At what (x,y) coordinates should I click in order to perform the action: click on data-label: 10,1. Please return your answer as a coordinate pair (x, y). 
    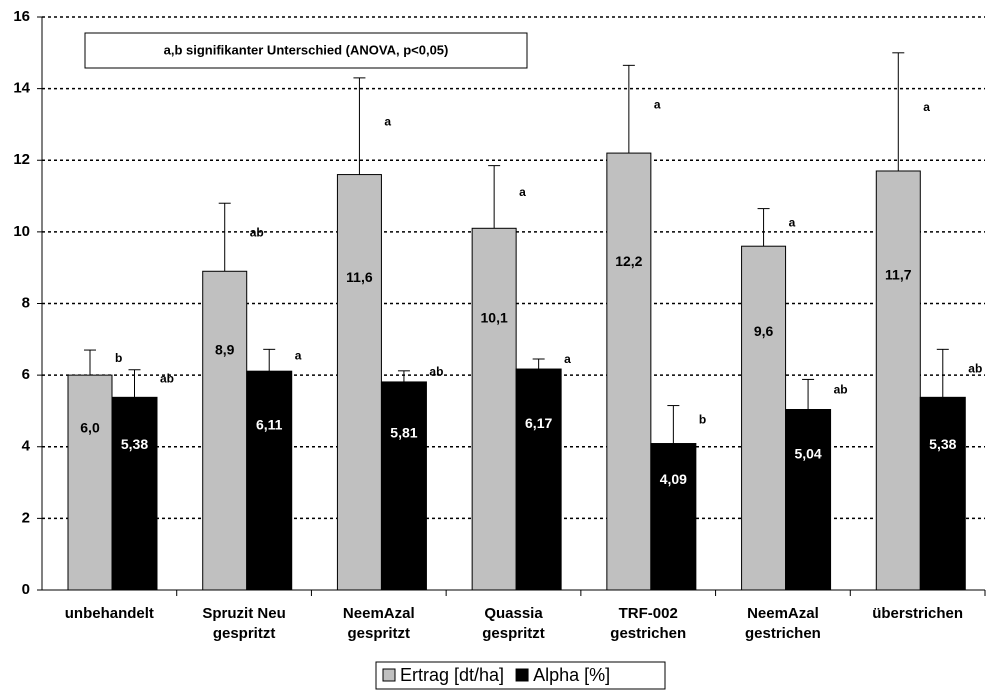
    Looking at the image, I should click on (494, 317).